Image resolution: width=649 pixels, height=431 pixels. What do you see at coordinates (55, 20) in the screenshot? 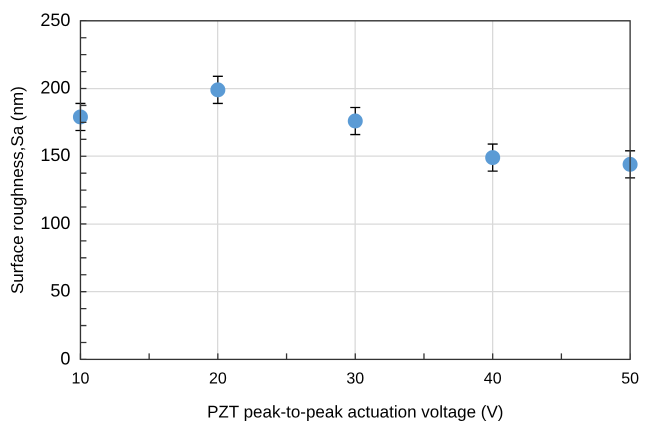
I see `y-tick-label: 250` at bounding box center [55, 20].